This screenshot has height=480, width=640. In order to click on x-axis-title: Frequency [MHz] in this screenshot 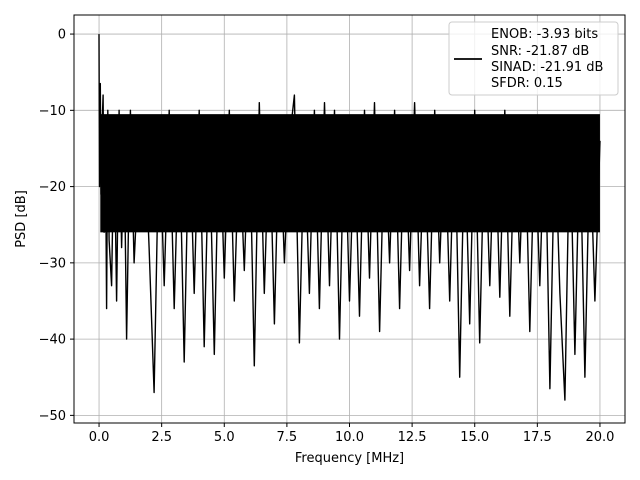, I will do `click(349, 458)`.